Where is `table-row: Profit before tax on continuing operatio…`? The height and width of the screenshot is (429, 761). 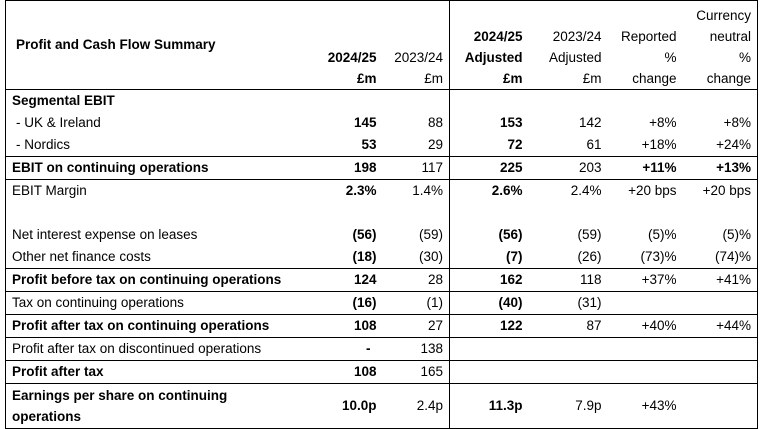
table-row: Profit before tax on continuing operatio… is located at coordinates (381, 280).